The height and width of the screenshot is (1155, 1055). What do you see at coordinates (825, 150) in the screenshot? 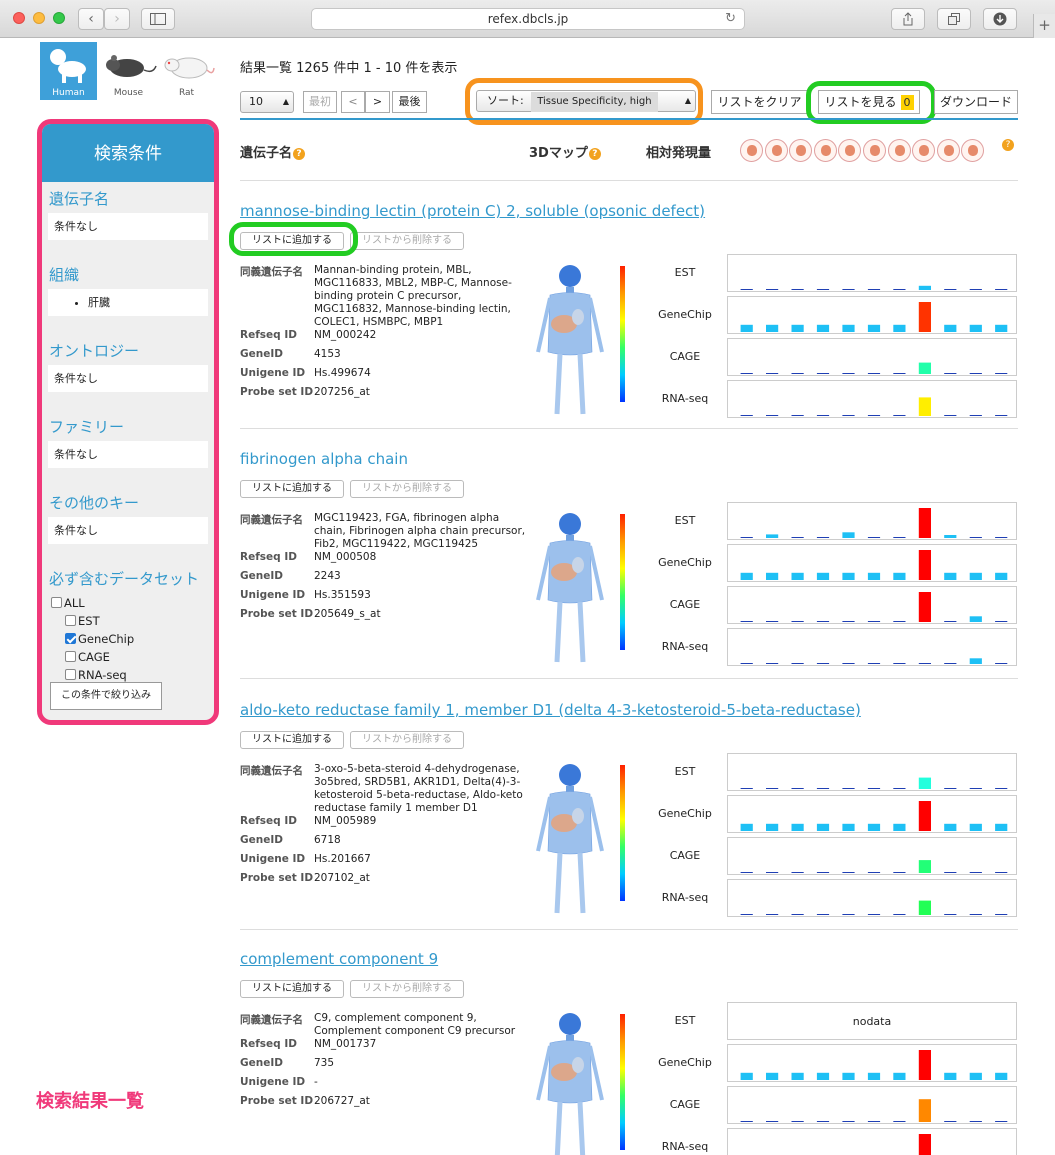
I see `organ-uterus-icon` at bounding box center [825, 150].